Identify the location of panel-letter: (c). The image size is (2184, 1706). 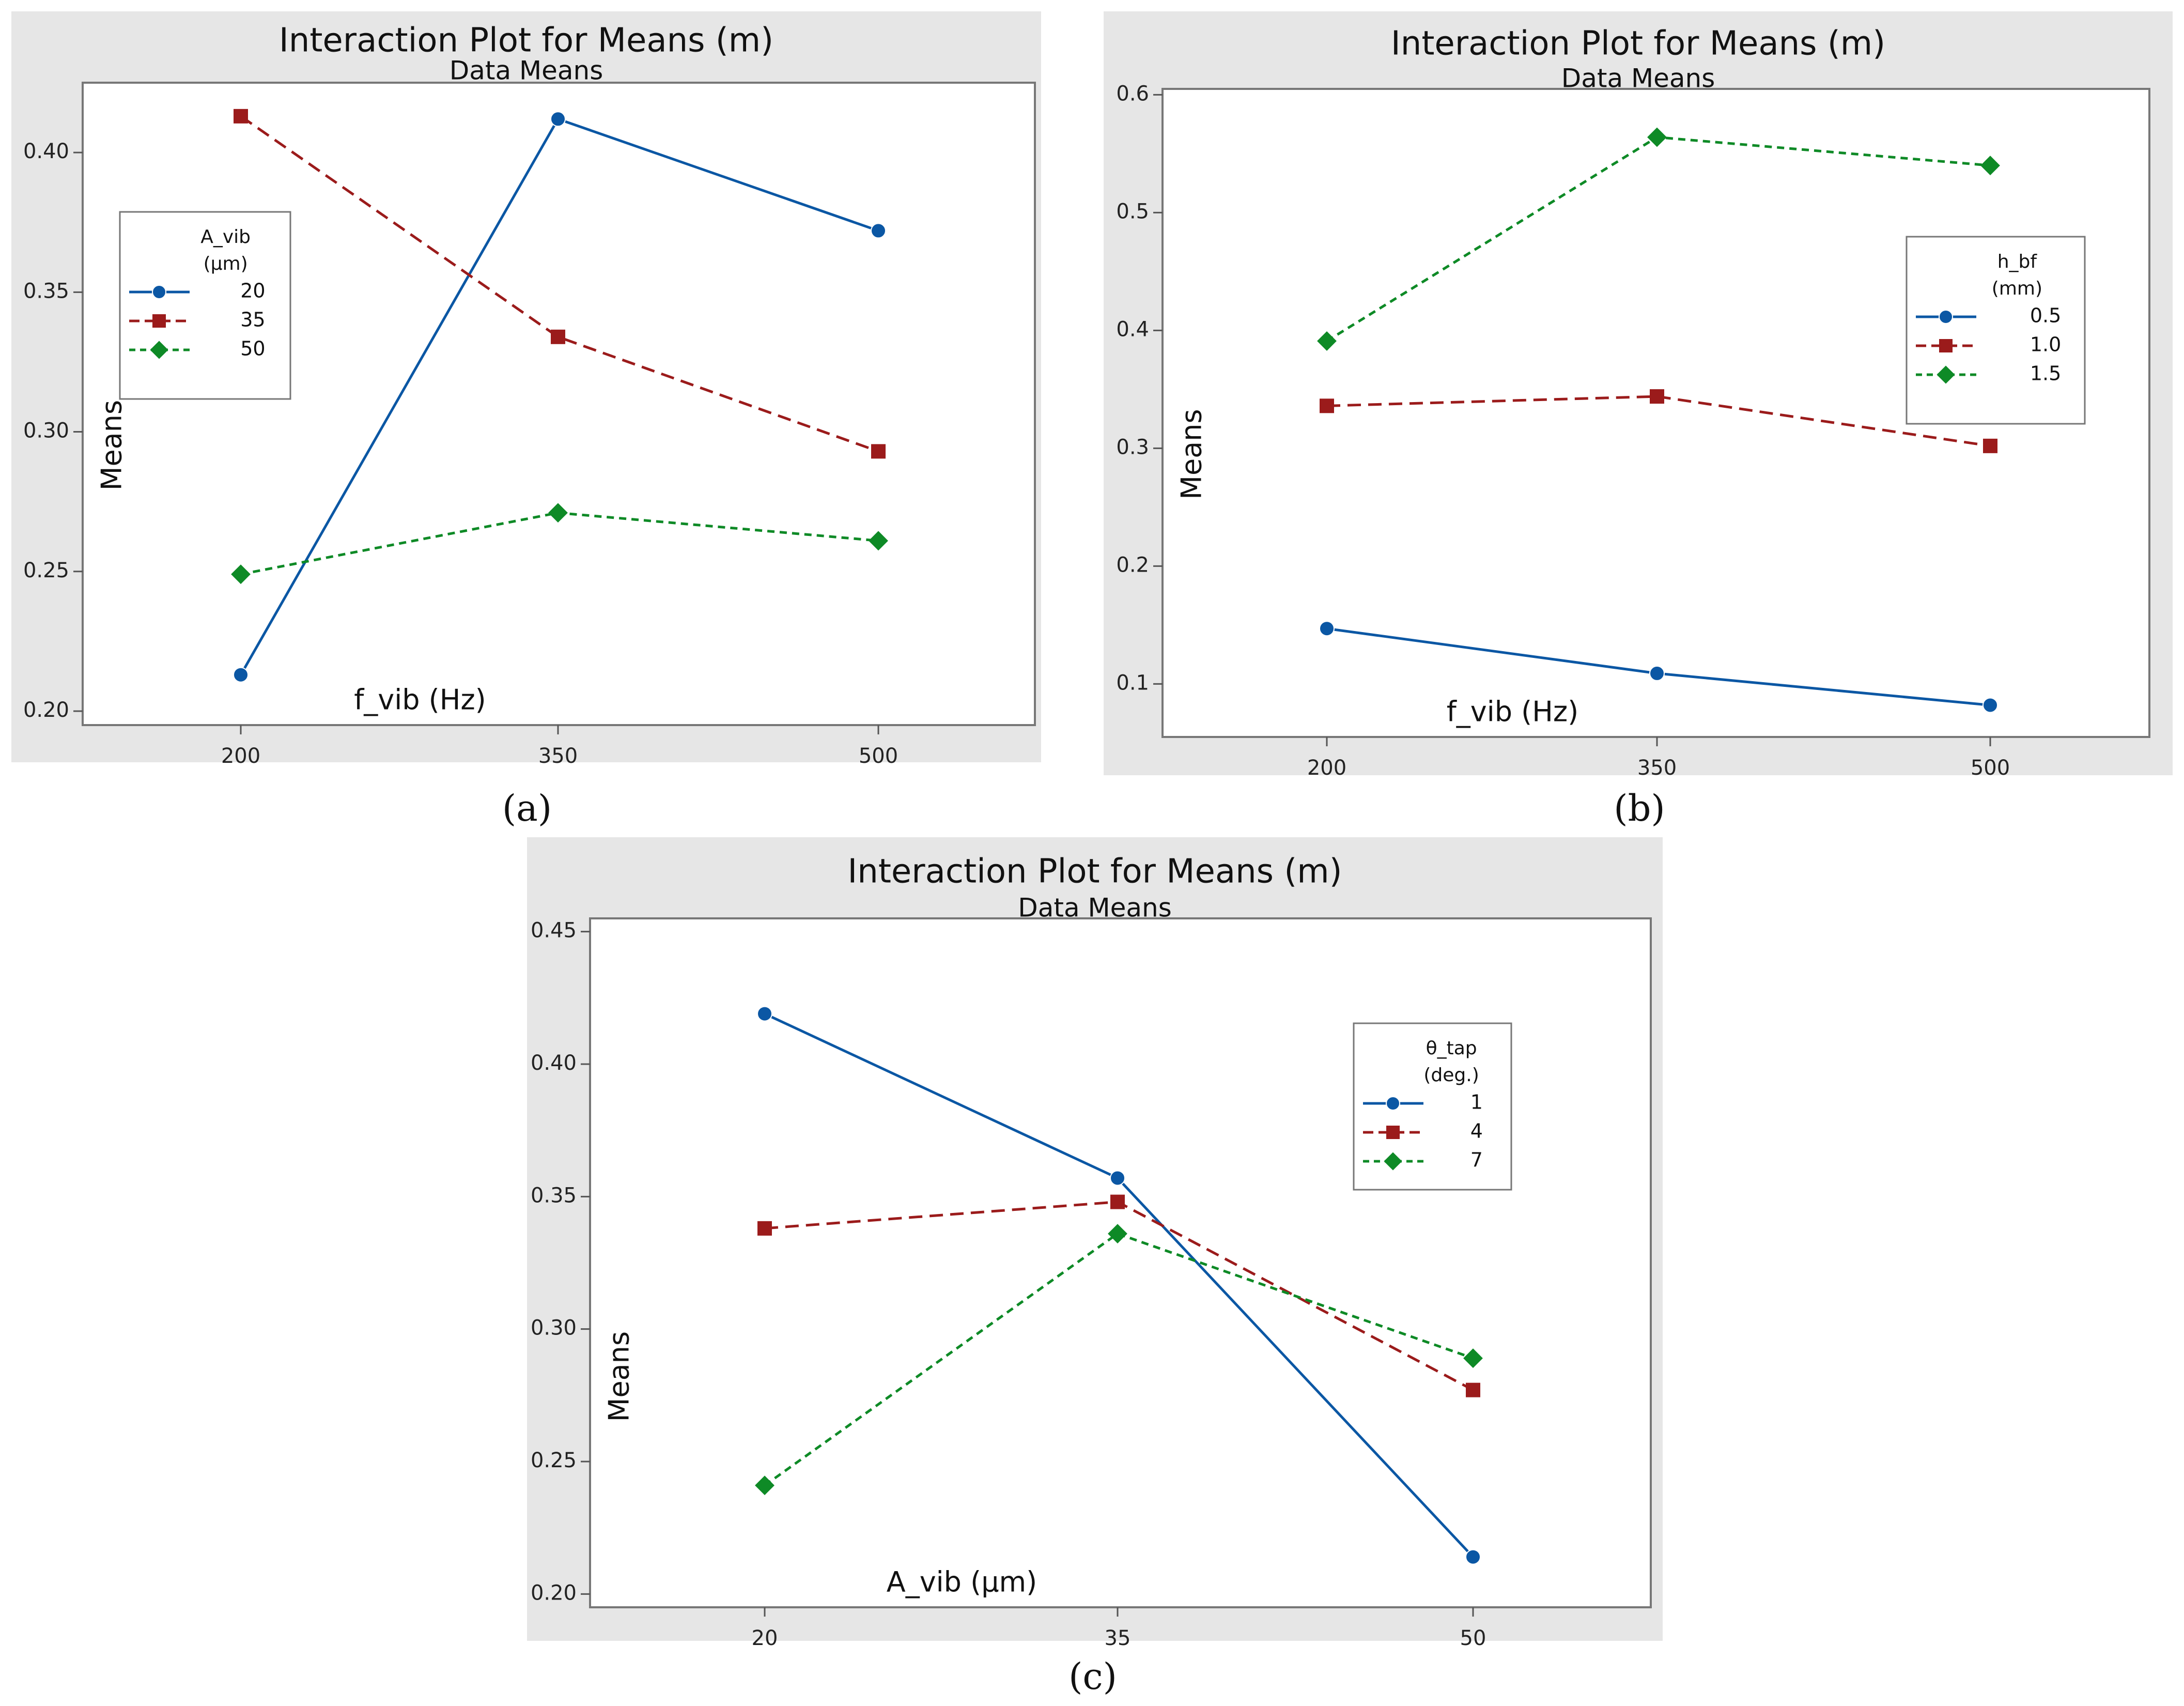
(1092, 1676).